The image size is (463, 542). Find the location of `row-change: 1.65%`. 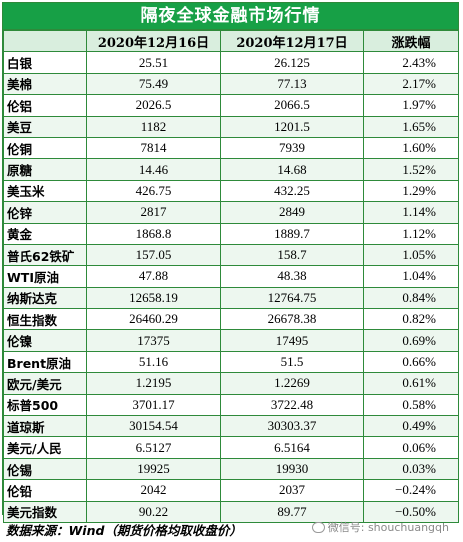

row-change: 1.65% is located at coordinates (411, 126).